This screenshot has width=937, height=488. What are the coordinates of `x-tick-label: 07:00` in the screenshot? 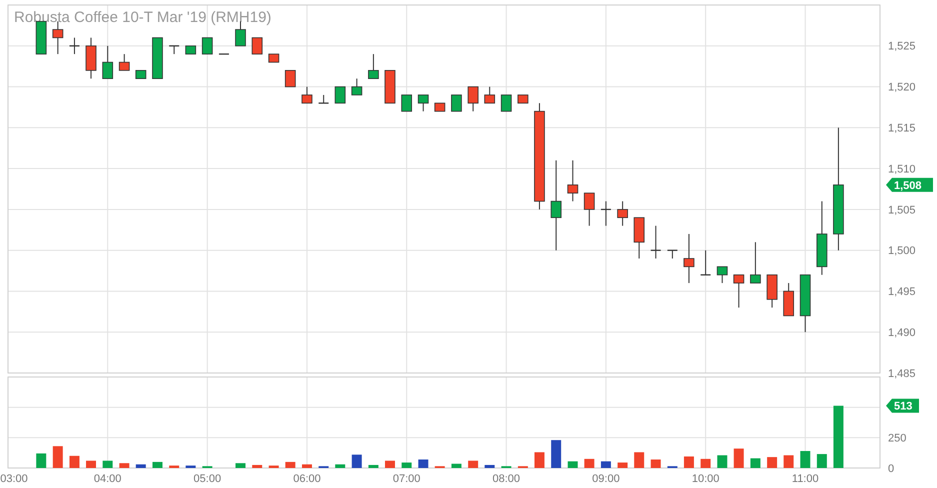 It's located at (406, 479).